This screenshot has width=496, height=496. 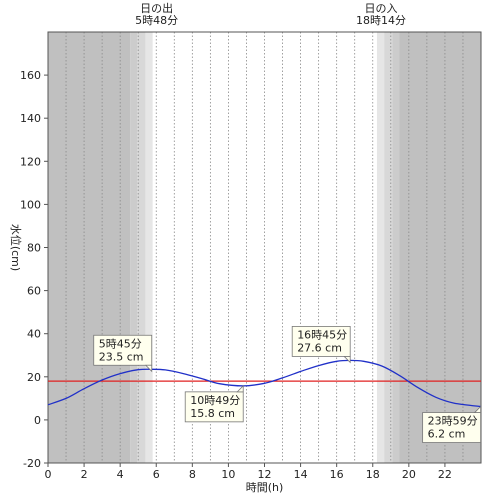 I want to click on callout-time: 5時45分, so click(x=120, y=343).